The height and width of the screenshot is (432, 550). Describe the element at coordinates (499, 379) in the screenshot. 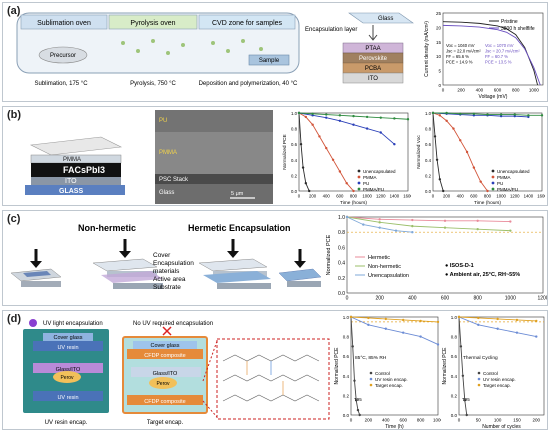

I see `legend-entry: UV resin encap.` at that location.